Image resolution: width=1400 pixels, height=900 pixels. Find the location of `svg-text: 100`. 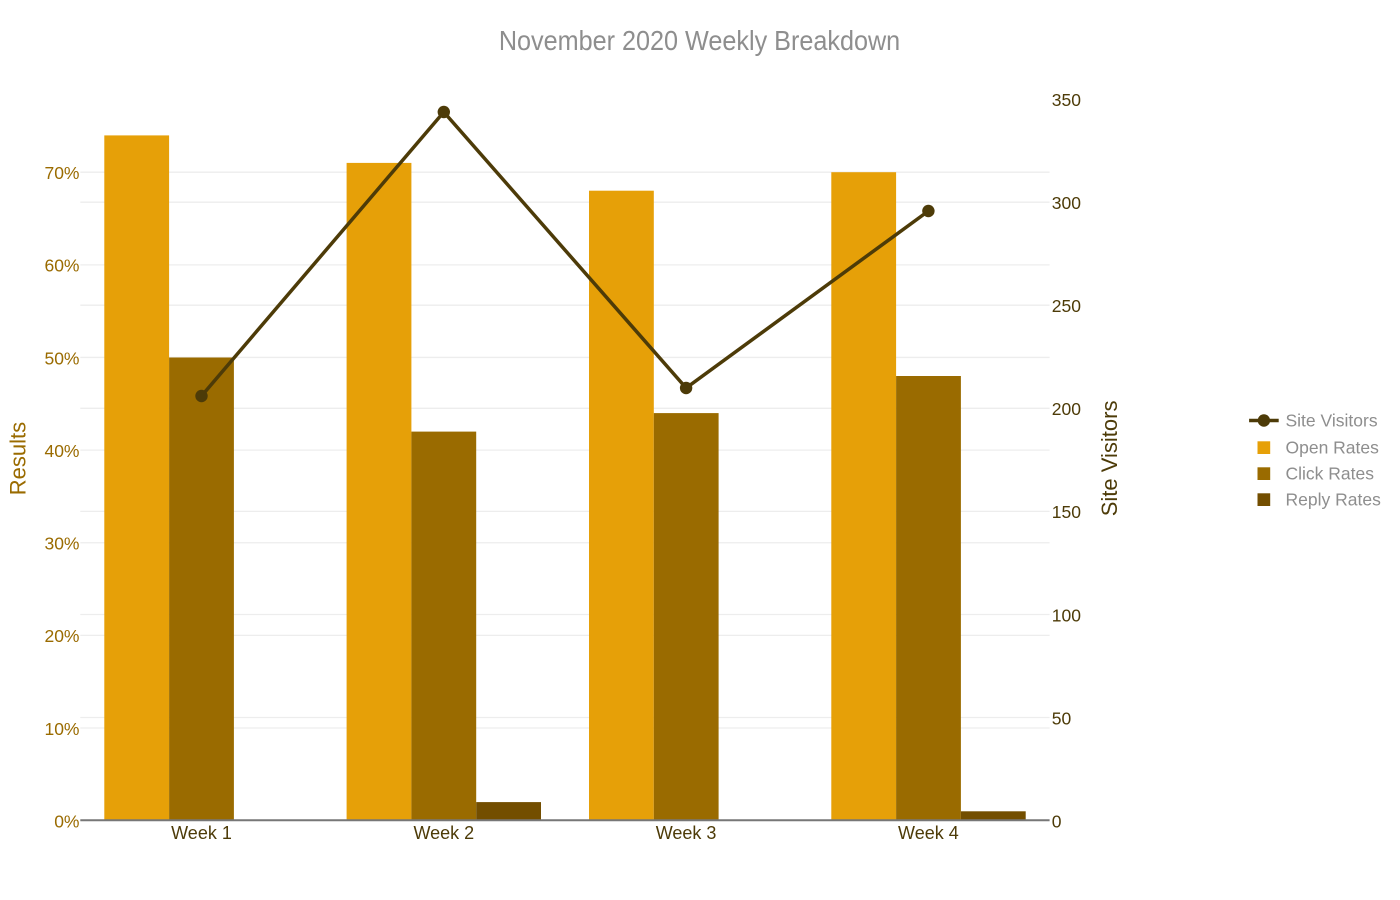

svg-text: 100 is located at coordinates (1066, 615).